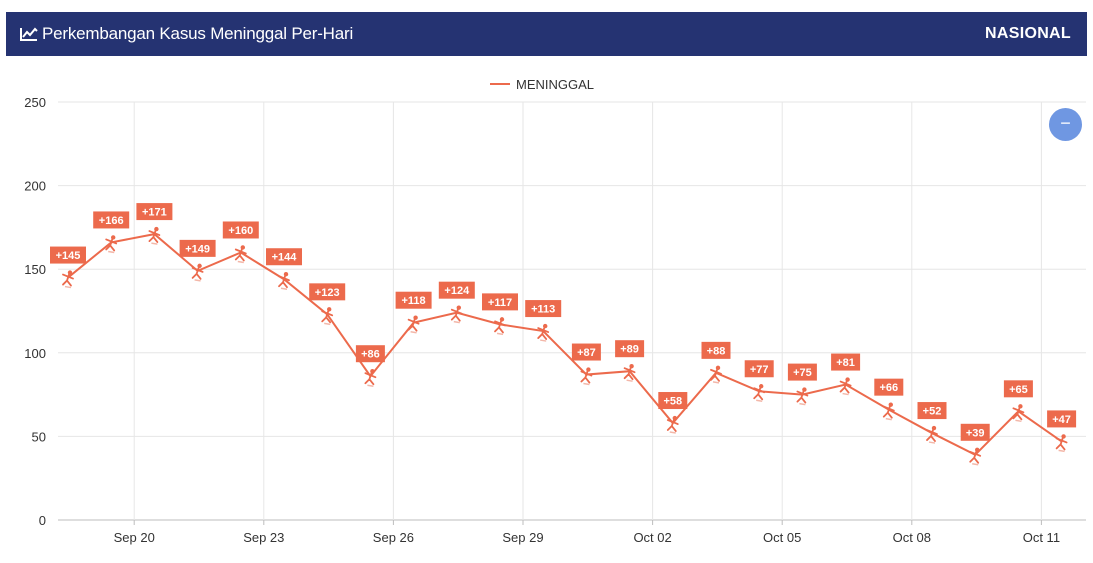 The height and width of the screenshot is (563, 1093). Describe the element at coordinates (35, 269) in the screenshot. I see `y-tick-label: 150` at that location.